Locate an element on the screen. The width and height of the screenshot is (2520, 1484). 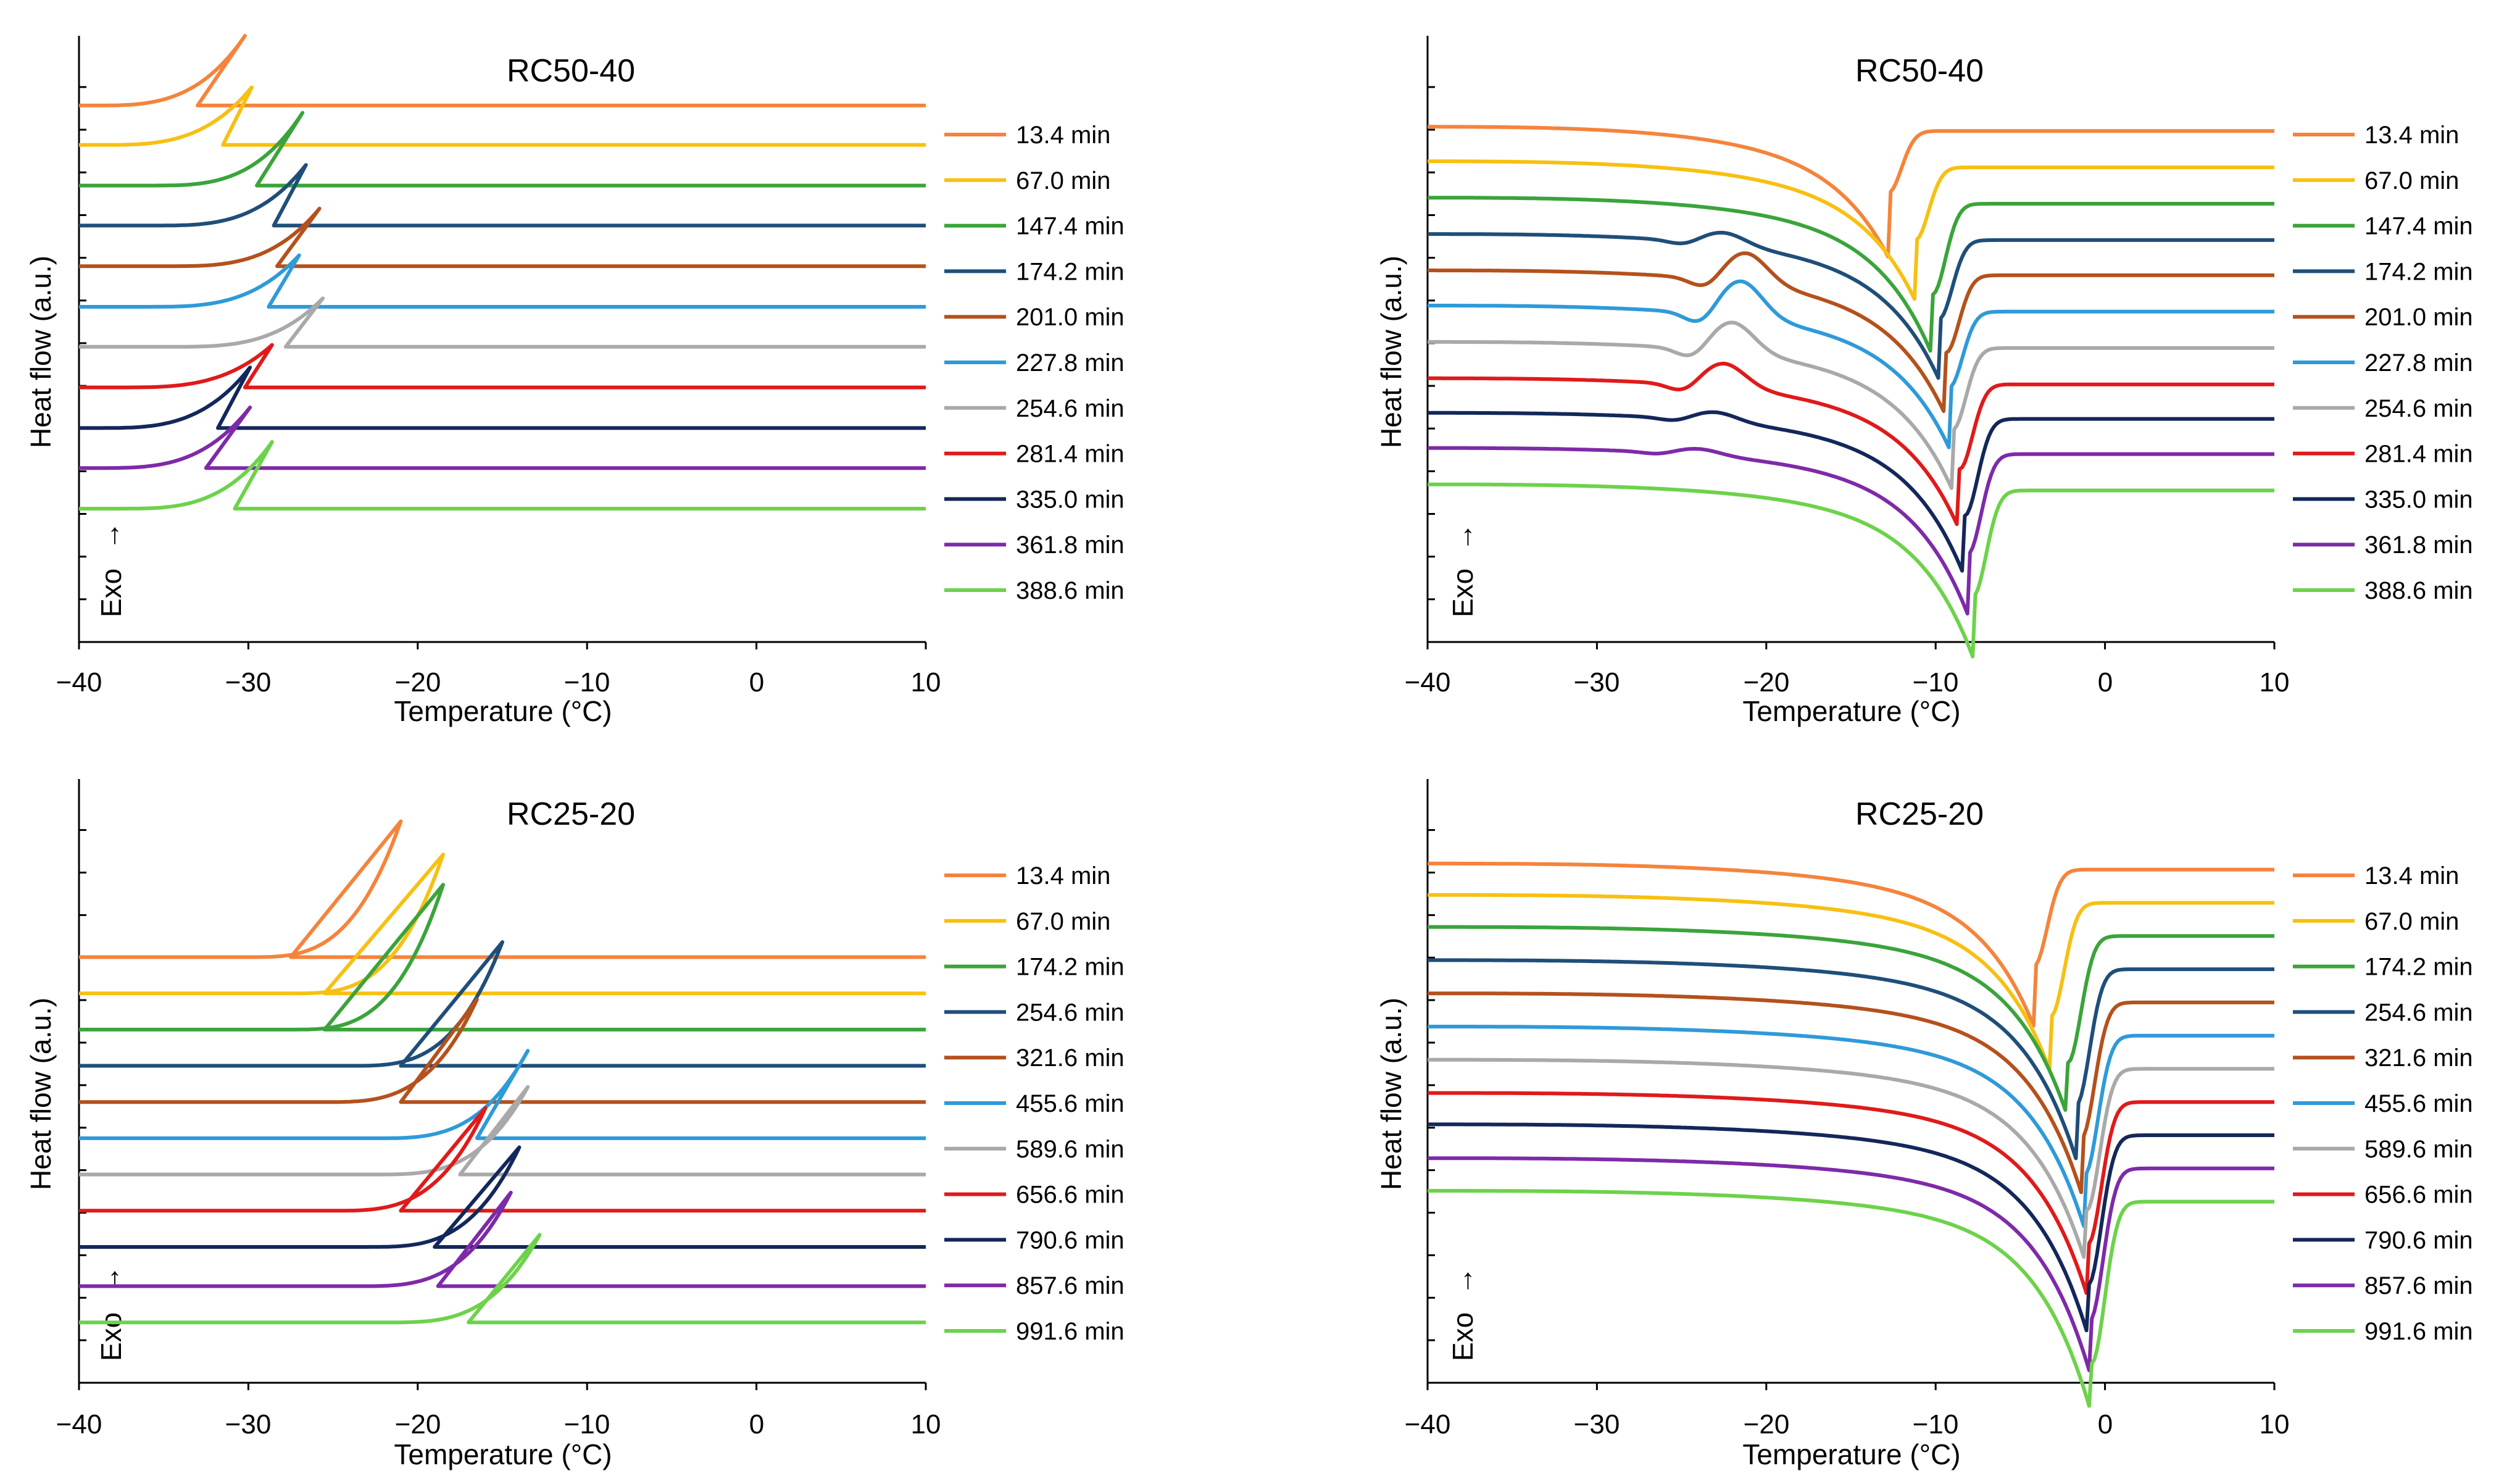
legend-label: 656.6 min is located at coordinates (2418, 1195).